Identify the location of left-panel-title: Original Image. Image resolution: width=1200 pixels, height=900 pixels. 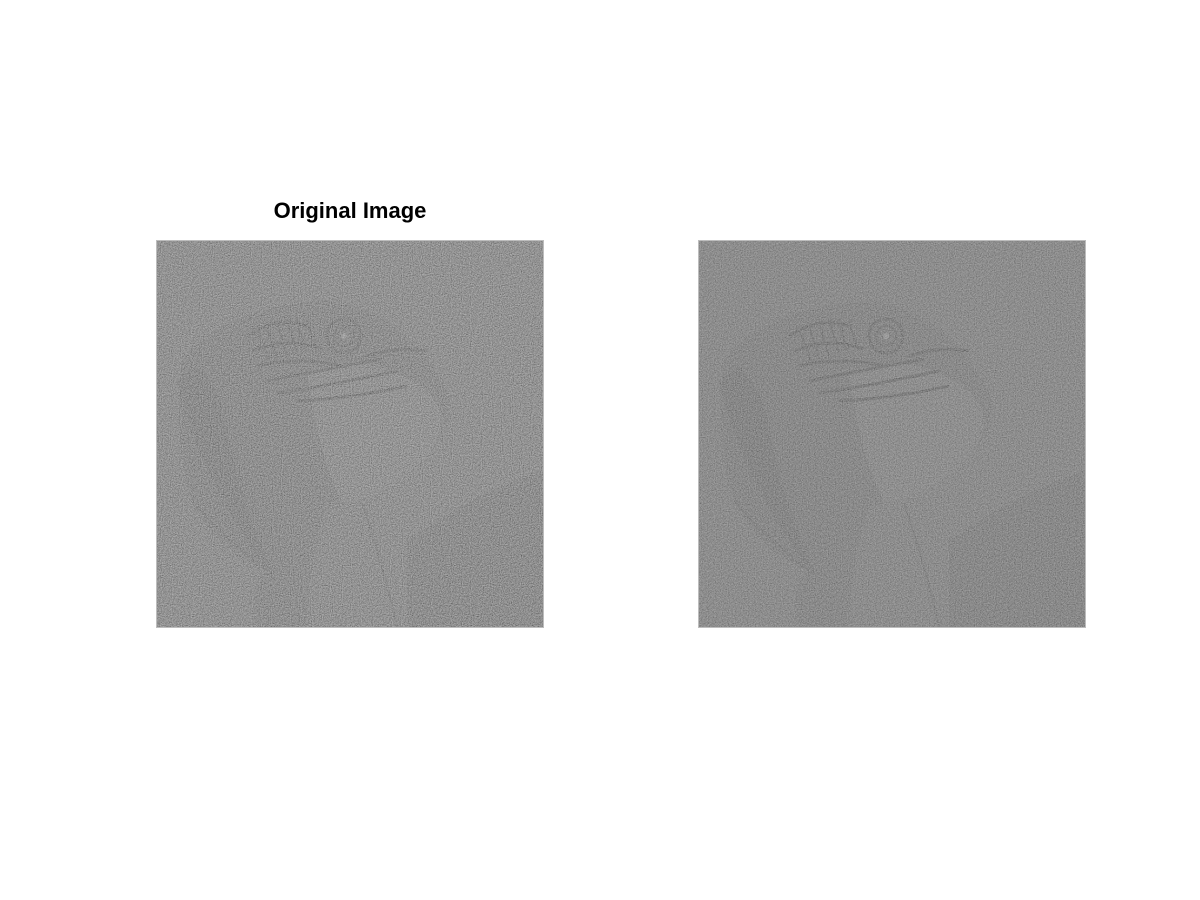
(350, 210).